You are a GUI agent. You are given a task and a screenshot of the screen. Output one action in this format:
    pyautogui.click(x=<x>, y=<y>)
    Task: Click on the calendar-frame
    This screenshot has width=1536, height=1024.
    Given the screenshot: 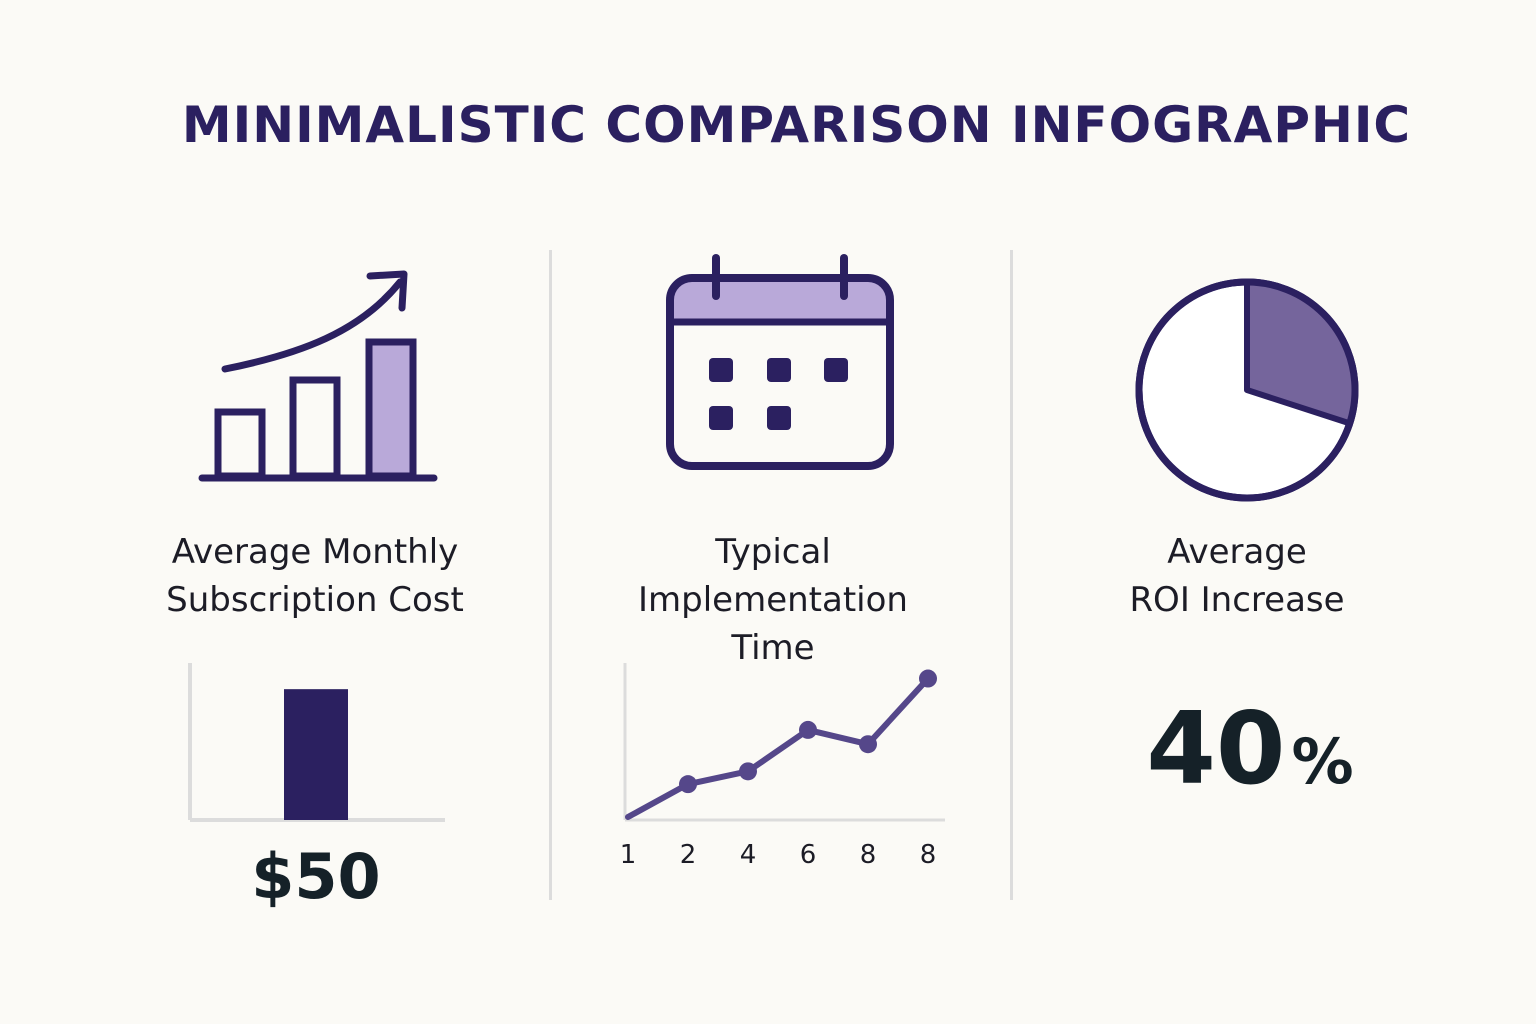 What is the action you would take?
    pyautogui.click(x=780, y=372)
    